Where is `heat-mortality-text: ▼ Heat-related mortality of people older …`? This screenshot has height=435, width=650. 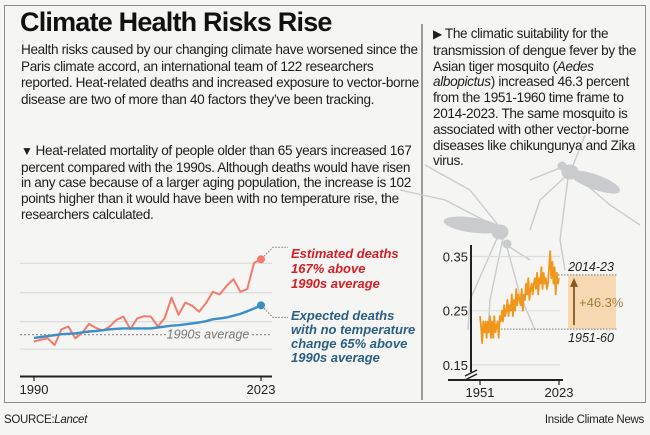
heat-mortality-text: ▼ Heat-related mortality of people older … is located at coordinates (221, 183).